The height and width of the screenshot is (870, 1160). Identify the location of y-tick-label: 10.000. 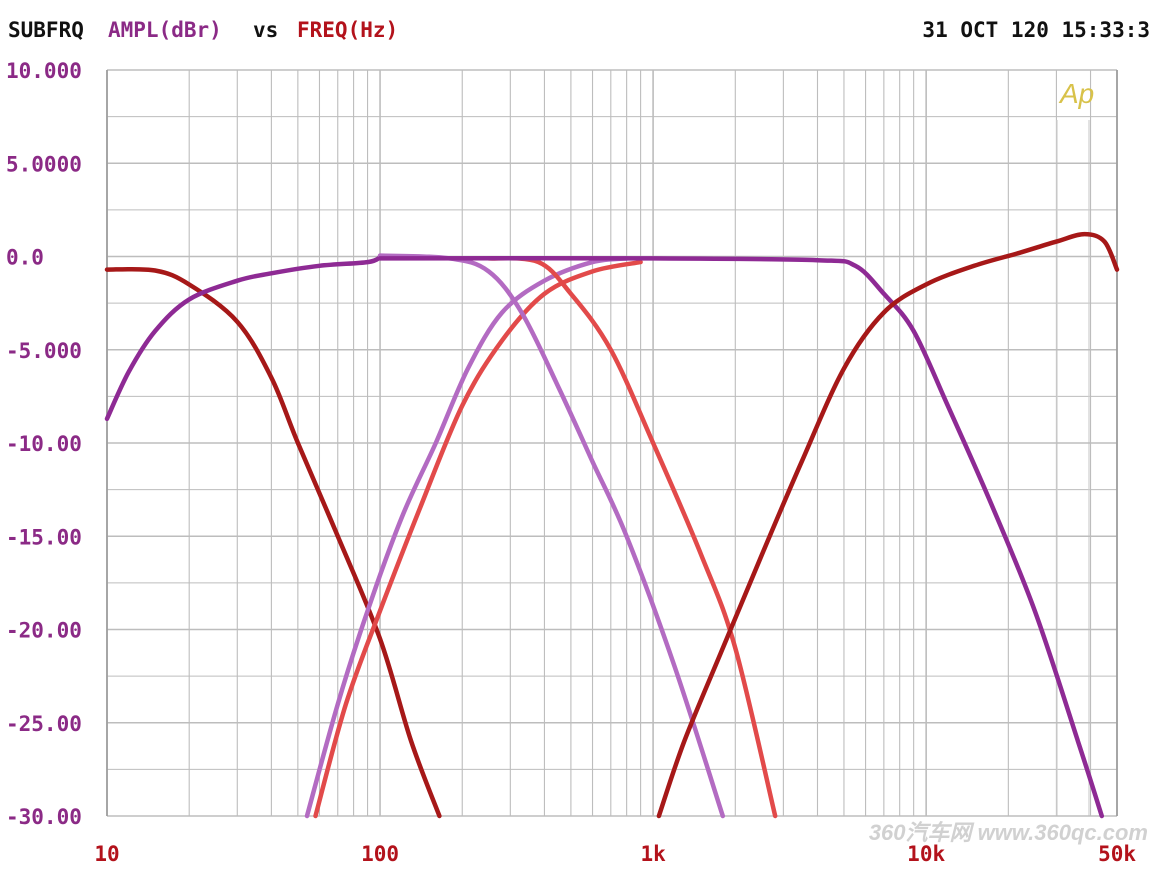
(44, 71).